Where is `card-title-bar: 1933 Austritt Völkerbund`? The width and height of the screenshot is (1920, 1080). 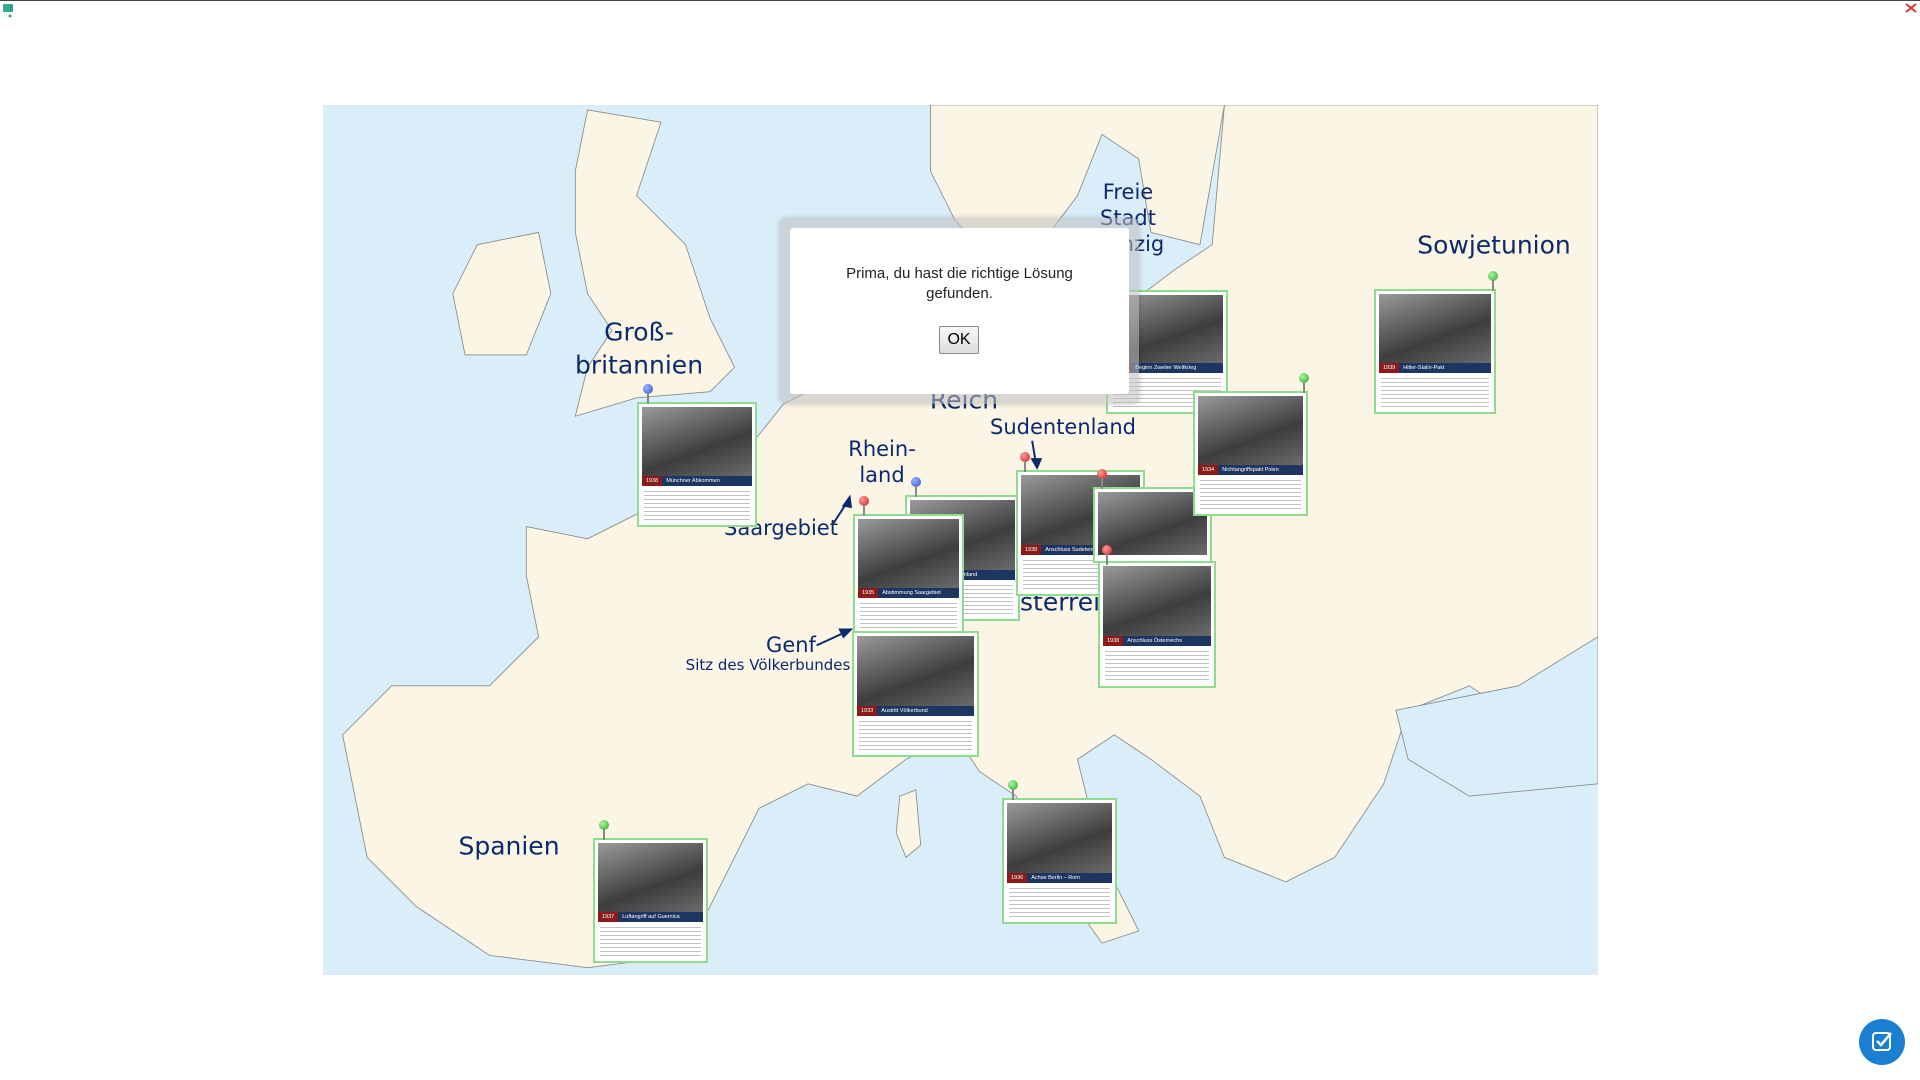 card-title-bar: 1933 Austritt Völkerbund is located at coordinates (915, 710).